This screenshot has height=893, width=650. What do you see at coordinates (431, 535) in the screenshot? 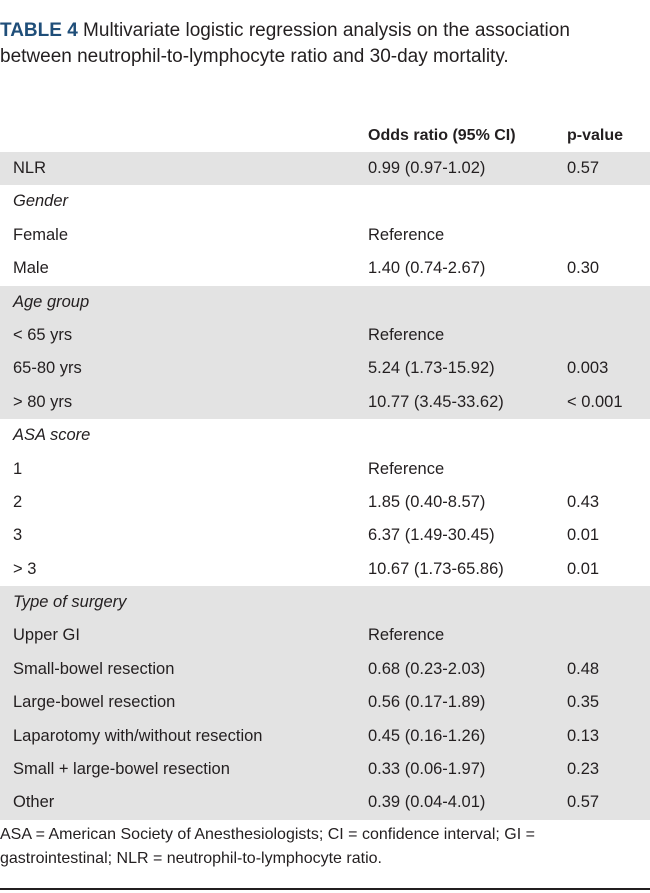
I see `odds-ratio-cell: 6.37 (1.49-30.45)` at bounding box center [431, 535].